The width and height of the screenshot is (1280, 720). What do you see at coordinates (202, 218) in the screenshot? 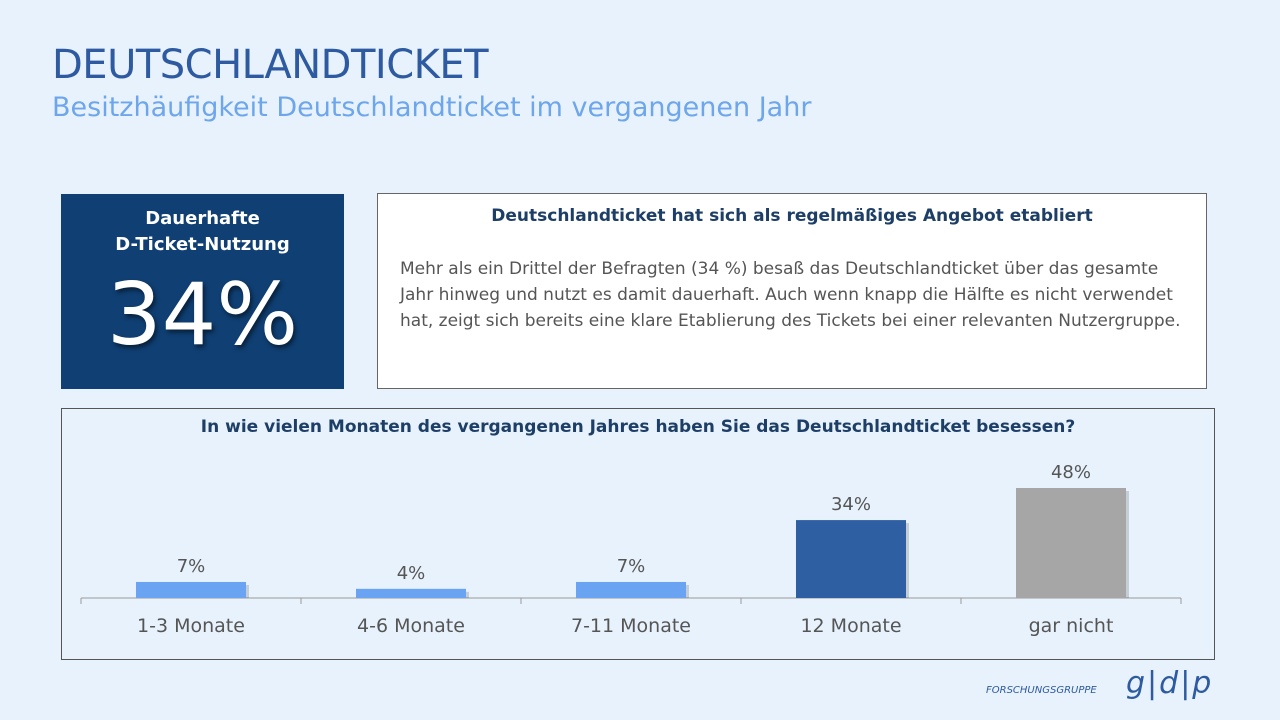
I see `kpi-label-line1: Dauerhafte` at bounding box center [202, 218].